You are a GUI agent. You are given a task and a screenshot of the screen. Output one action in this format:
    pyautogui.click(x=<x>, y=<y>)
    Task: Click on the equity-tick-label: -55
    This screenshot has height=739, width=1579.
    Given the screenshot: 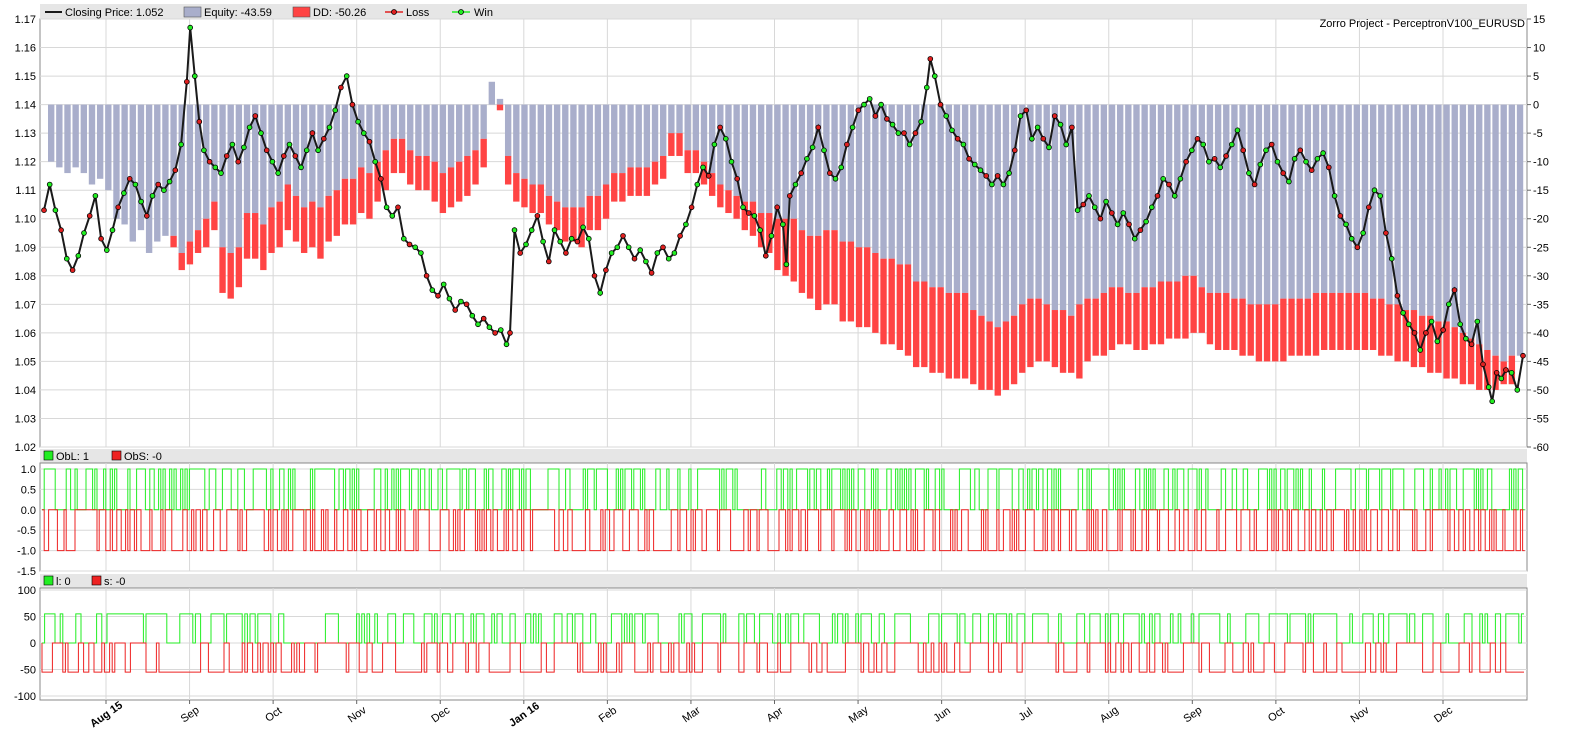 What is the action you would take?
    pyautogui.click(x=1541, y=419)
    